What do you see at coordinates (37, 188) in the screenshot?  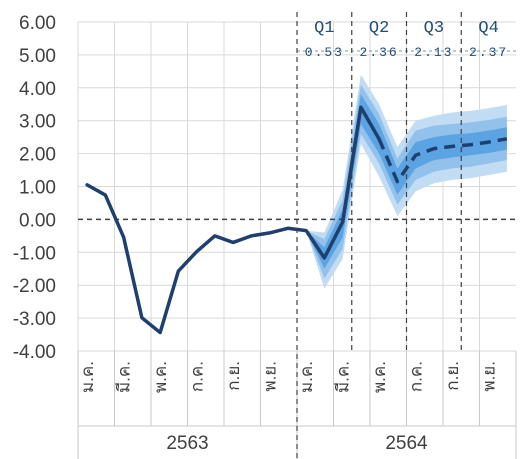 I see `y-tick-label: 1.00` at bounding box center [37, 188].